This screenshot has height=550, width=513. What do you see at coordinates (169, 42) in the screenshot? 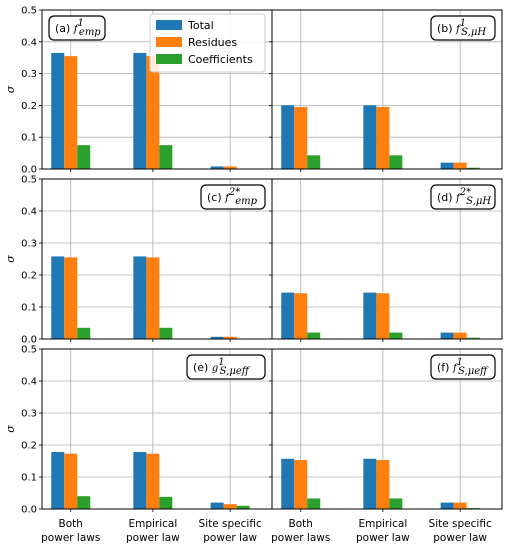
I see `legend-swatch-residues` at bounding box center [169, 42].